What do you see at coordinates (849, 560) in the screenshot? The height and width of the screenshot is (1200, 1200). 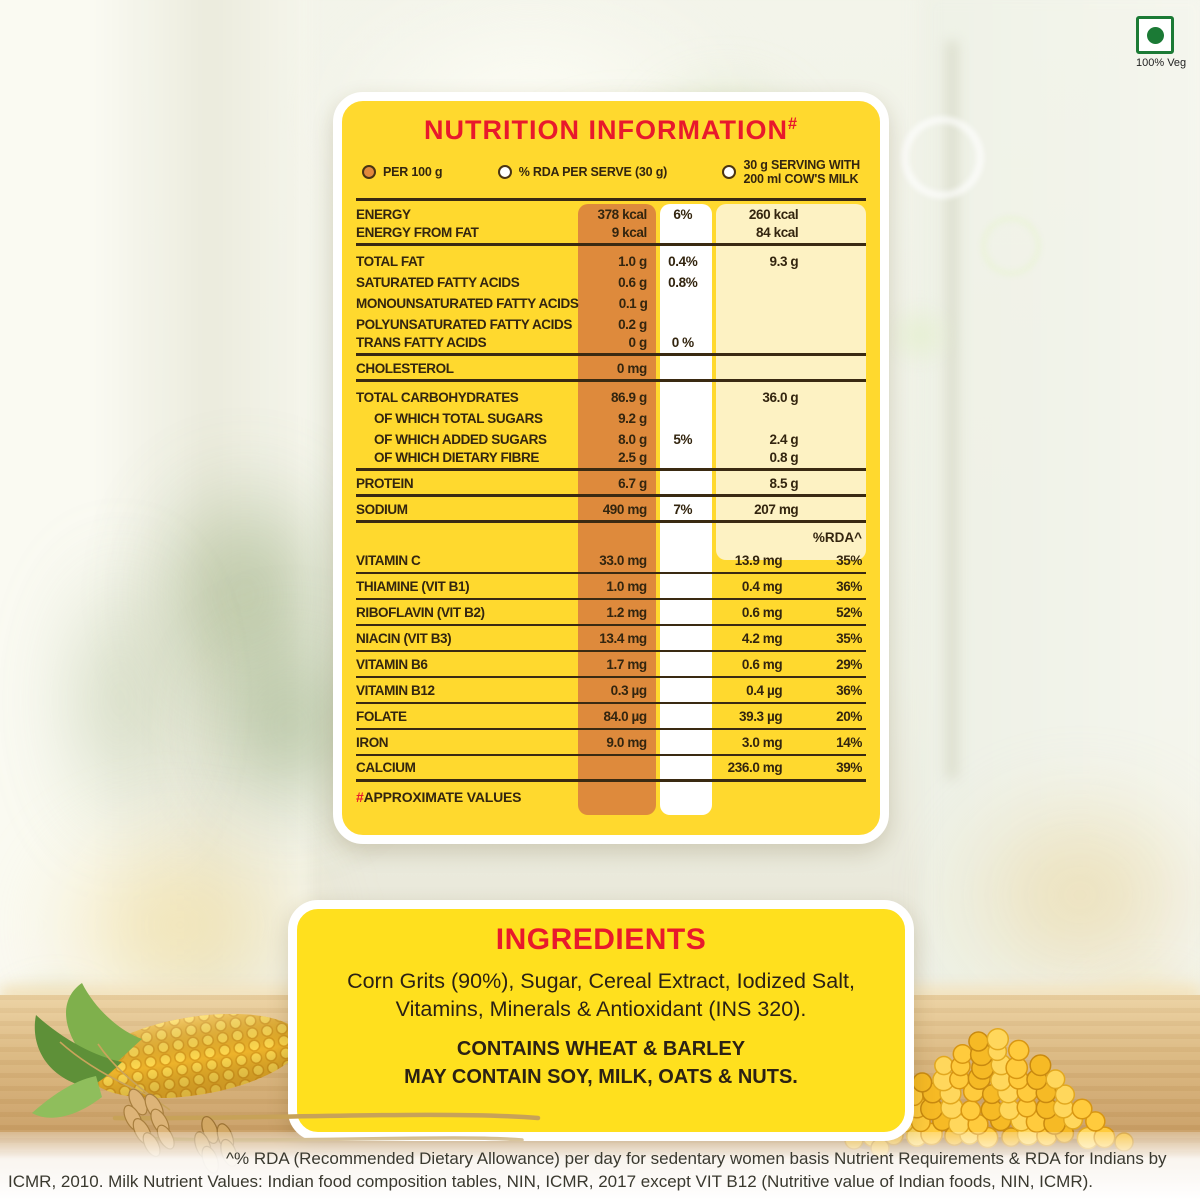 I see `value-rda-with-milk: 35%` at bounding box center [849, 560].